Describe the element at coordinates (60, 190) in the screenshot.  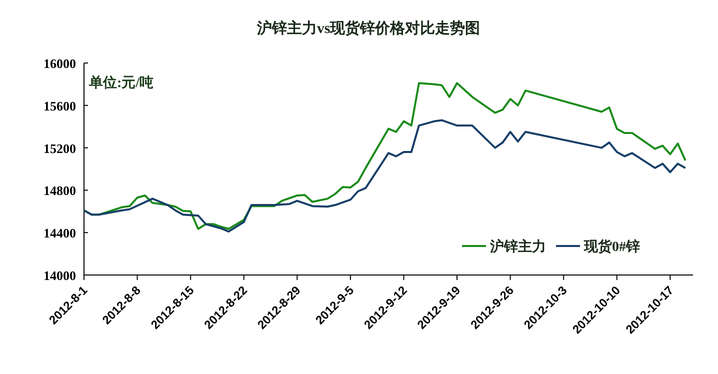
I see `y-tick-label: 14800` at that location.